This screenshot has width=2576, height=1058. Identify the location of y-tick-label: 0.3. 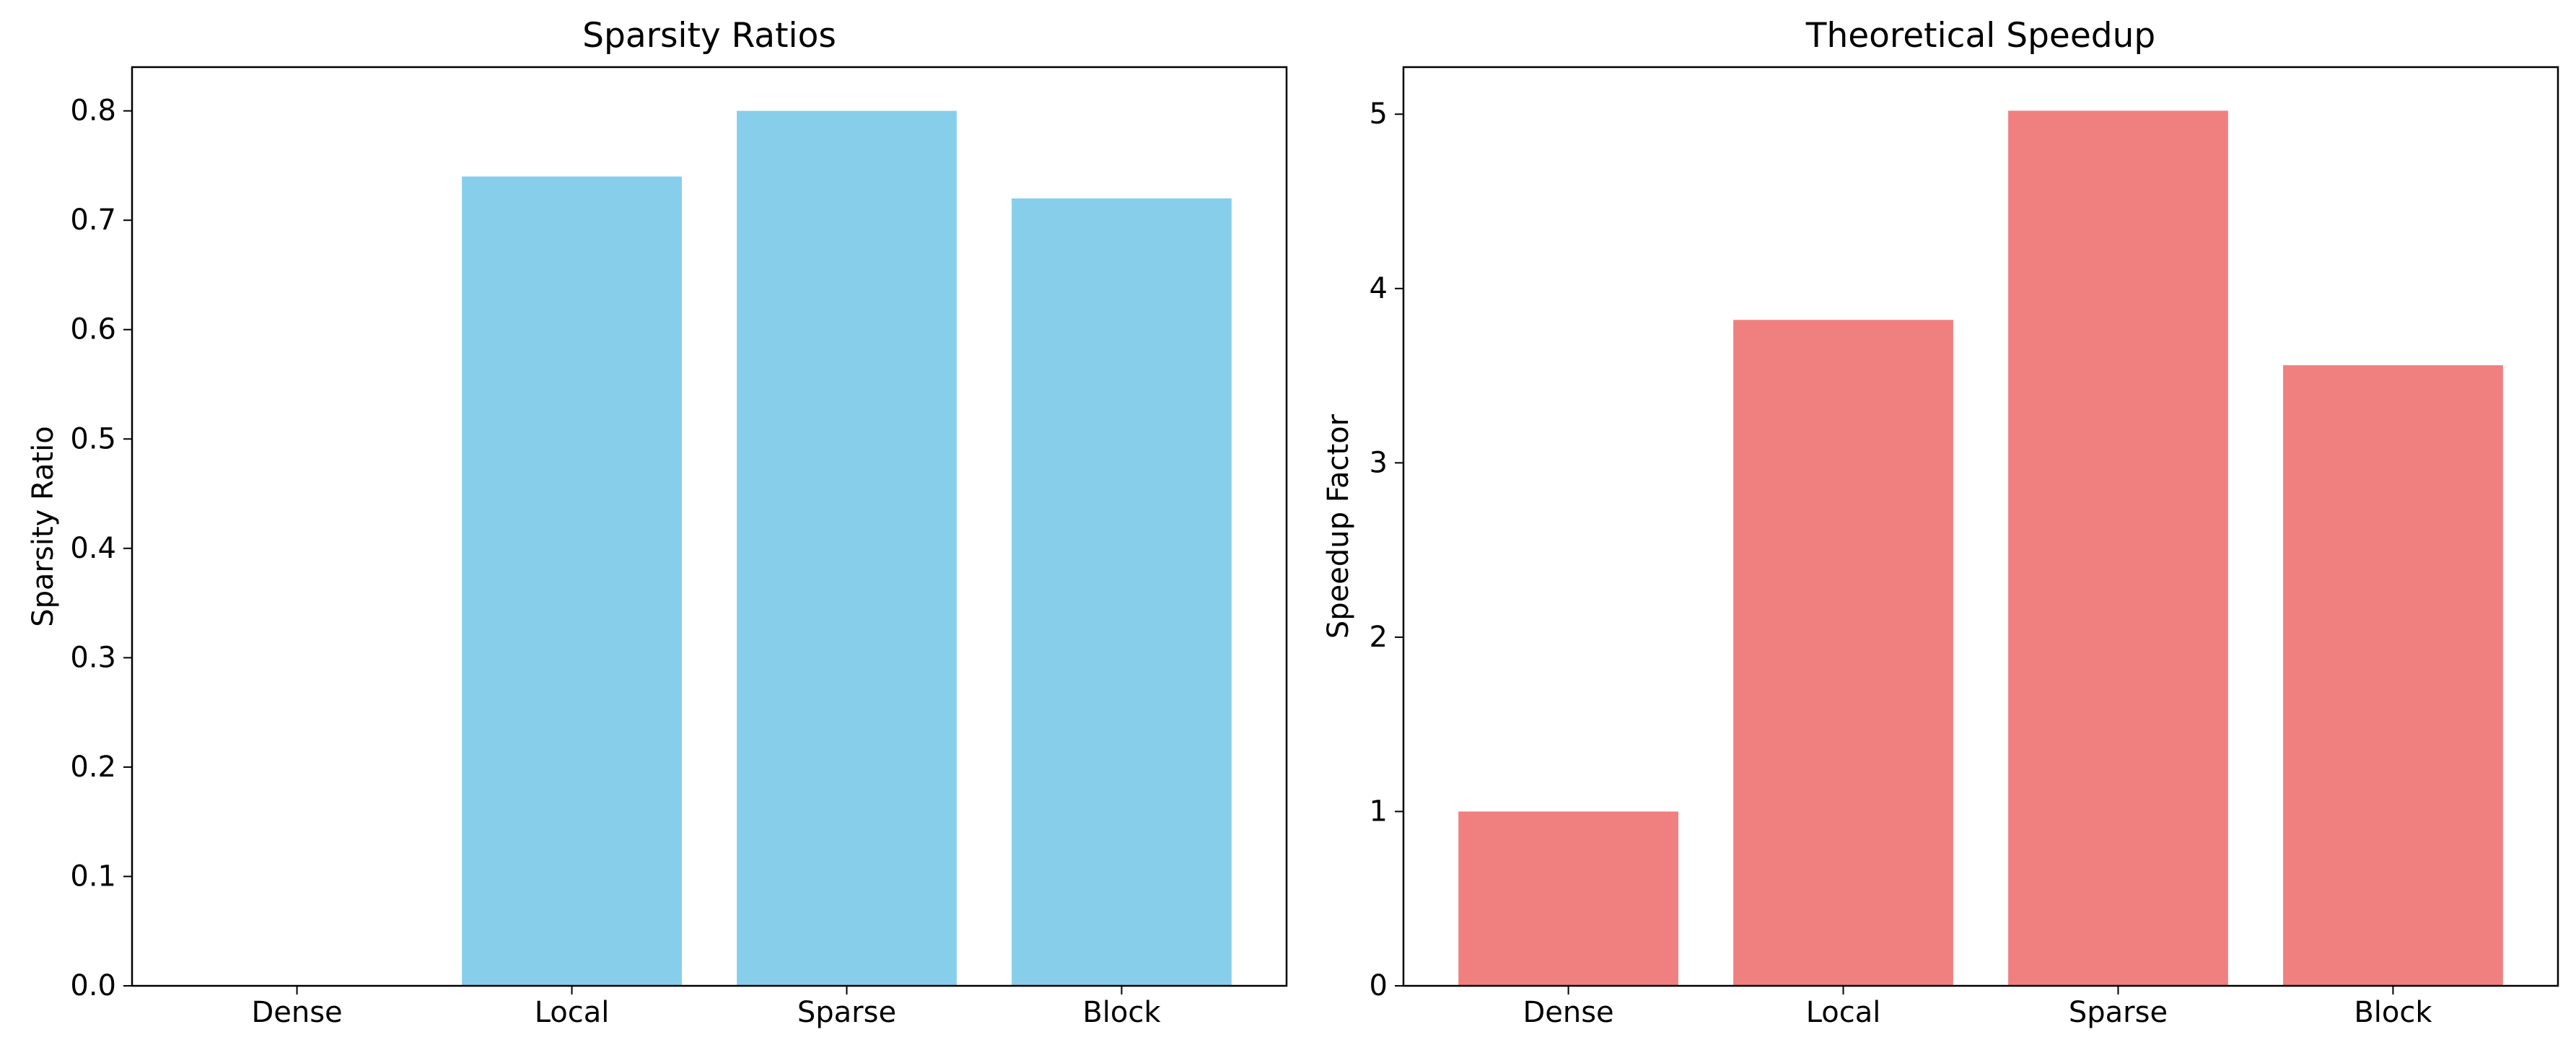
(93, 657).